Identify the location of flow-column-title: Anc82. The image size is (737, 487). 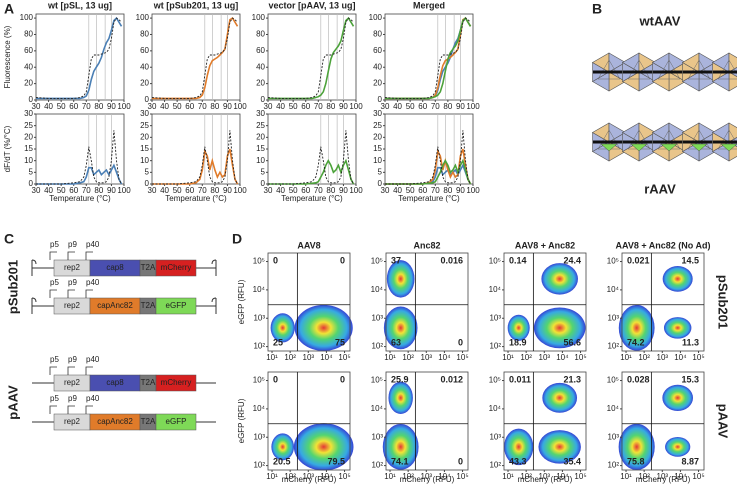
(426, 245).